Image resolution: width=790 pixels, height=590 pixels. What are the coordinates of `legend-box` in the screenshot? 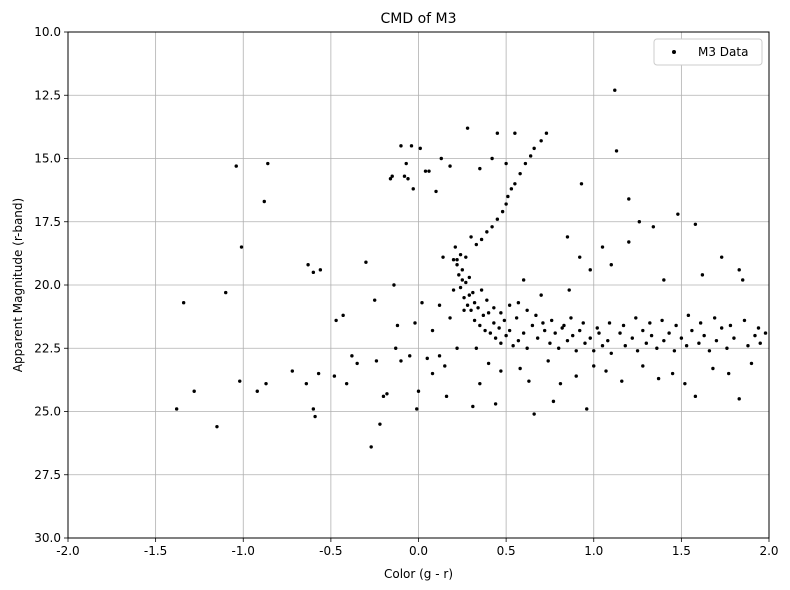 It's located at (708, 52).